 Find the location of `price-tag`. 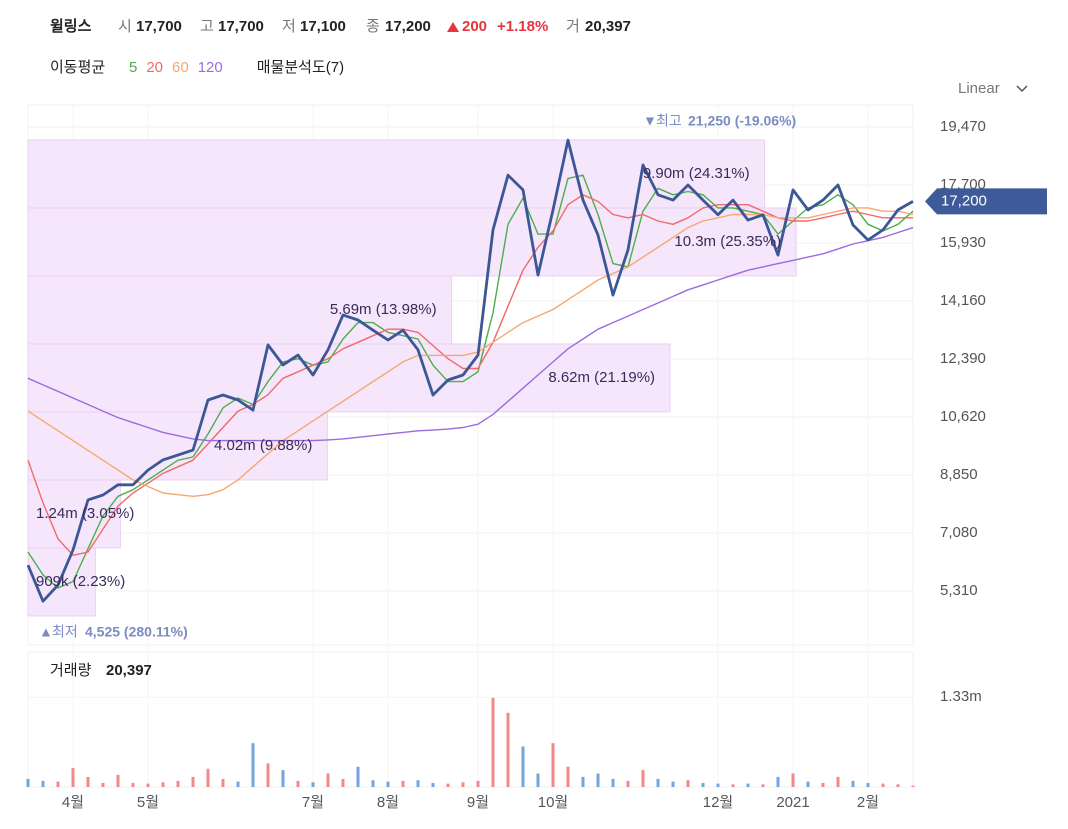

price-tag is located at coordinates (986, 201).